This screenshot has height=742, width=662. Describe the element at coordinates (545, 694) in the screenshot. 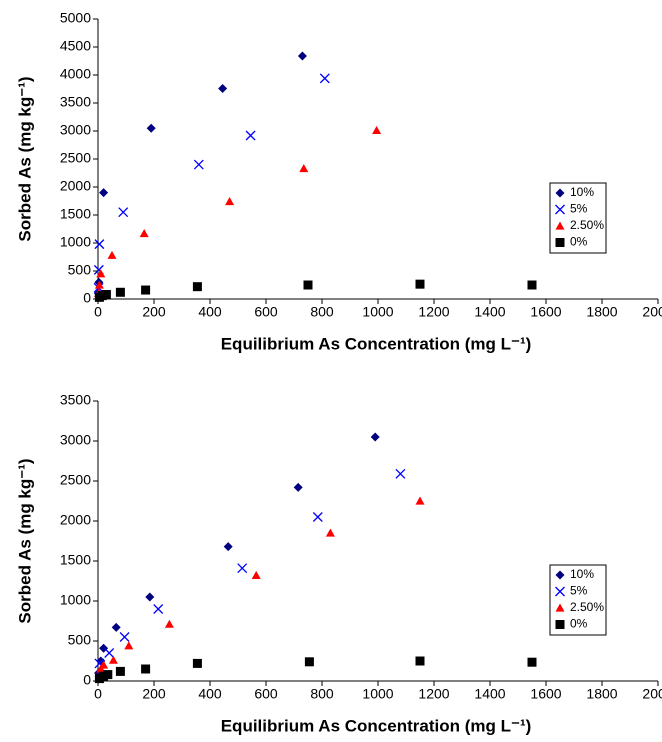

I see `x-tick-label: 1600` at that location.